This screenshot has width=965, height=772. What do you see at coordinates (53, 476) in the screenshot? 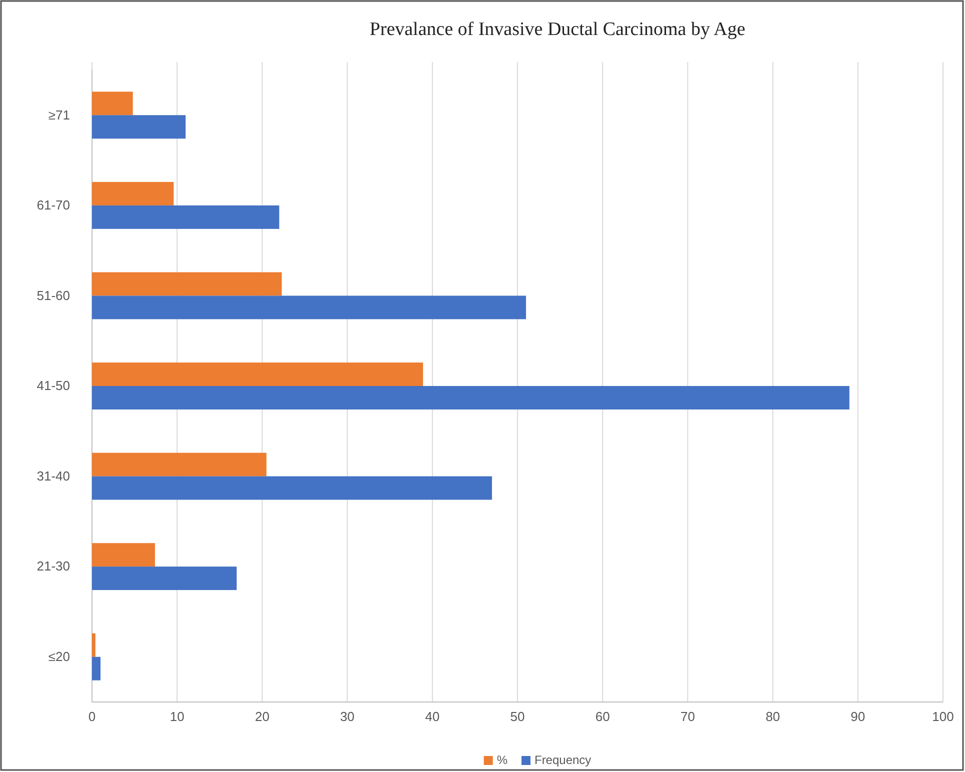
I see `y-tick-label: 31-40` at bounding box center [53, 476].